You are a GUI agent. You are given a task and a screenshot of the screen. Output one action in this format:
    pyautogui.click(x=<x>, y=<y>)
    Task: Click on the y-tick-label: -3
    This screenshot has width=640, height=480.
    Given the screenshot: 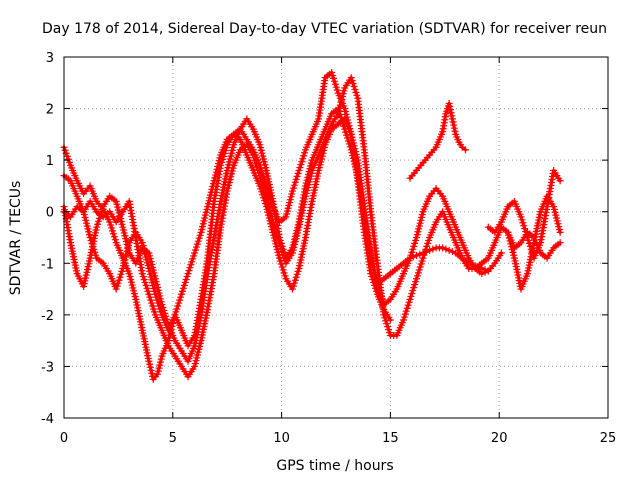 What is the action you would take?
    pyautogui.click(x=47, y=367)
    